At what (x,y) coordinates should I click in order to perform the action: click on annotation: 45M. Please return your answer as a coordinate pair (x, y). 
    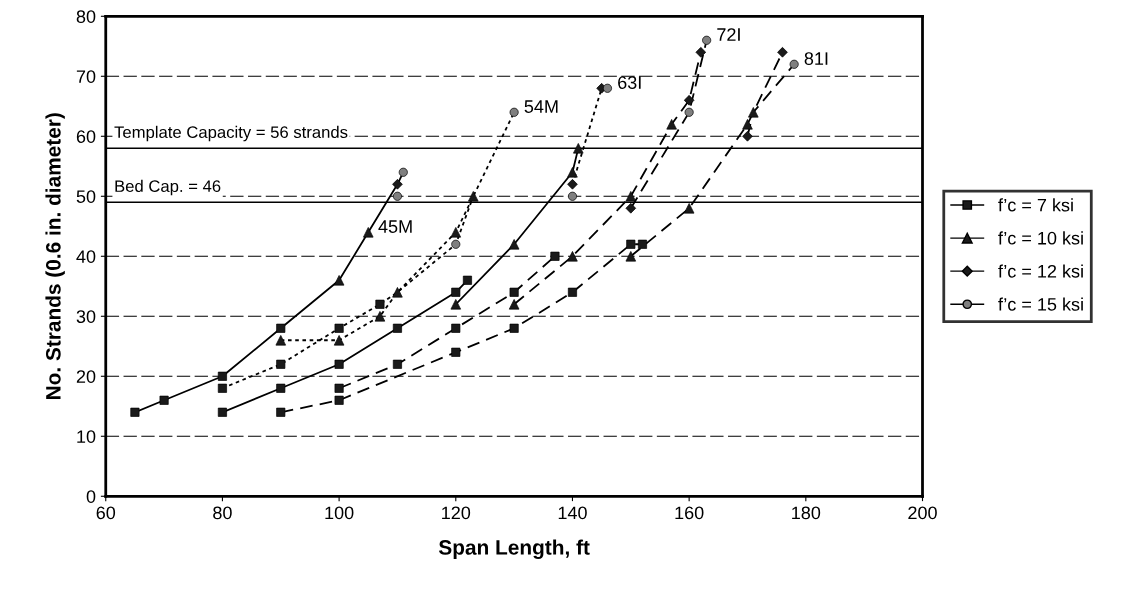
    Looking at the image, I should click on (395, 226).